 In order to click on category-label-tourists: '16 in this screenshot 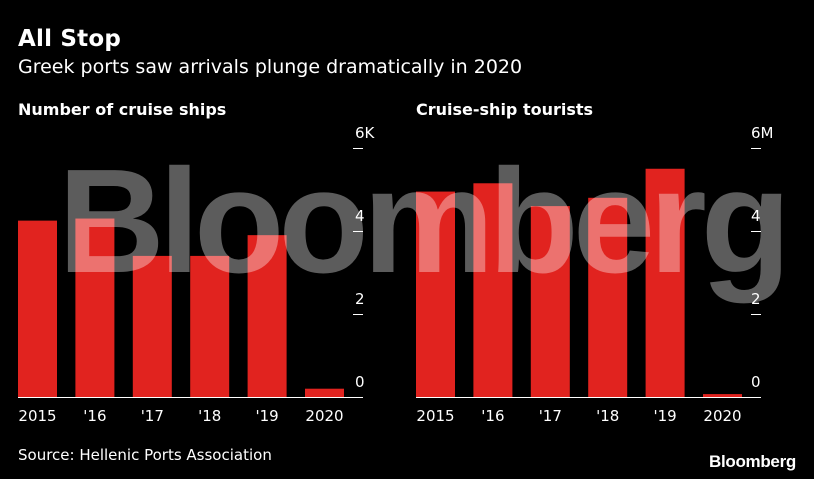, I will do `click(492, 416)`.